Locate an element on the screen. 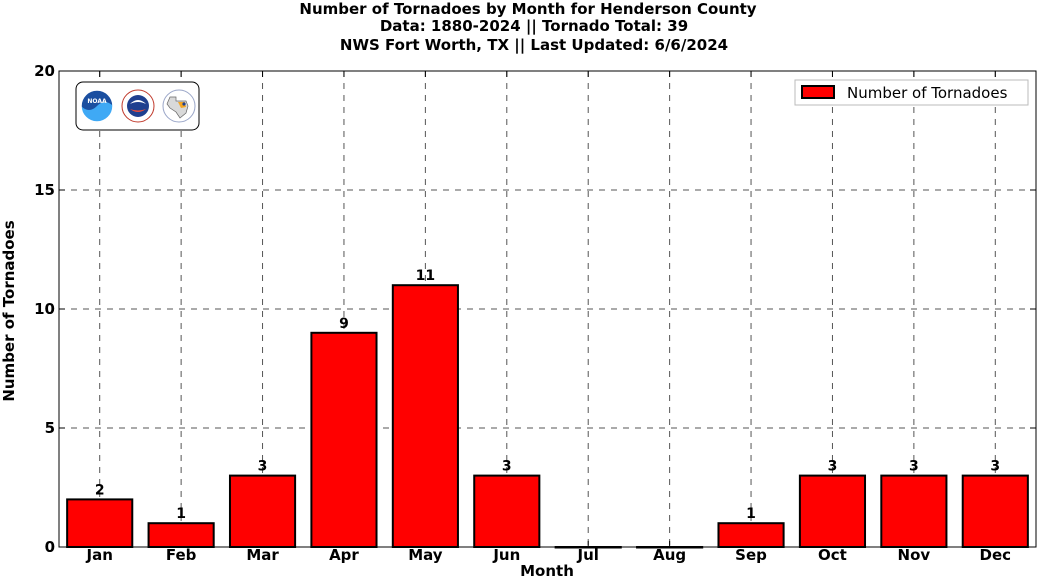  x-tick-label: Mar is located at coordinates (262, 555).